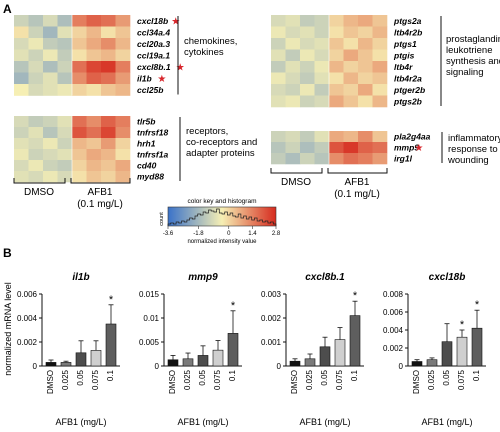 The image size is (500, 432). What do you see at coordinates (325, 277) in the screenshot?
I see `chart-title: cxcl8b.1` at bounding box center [325, 277].